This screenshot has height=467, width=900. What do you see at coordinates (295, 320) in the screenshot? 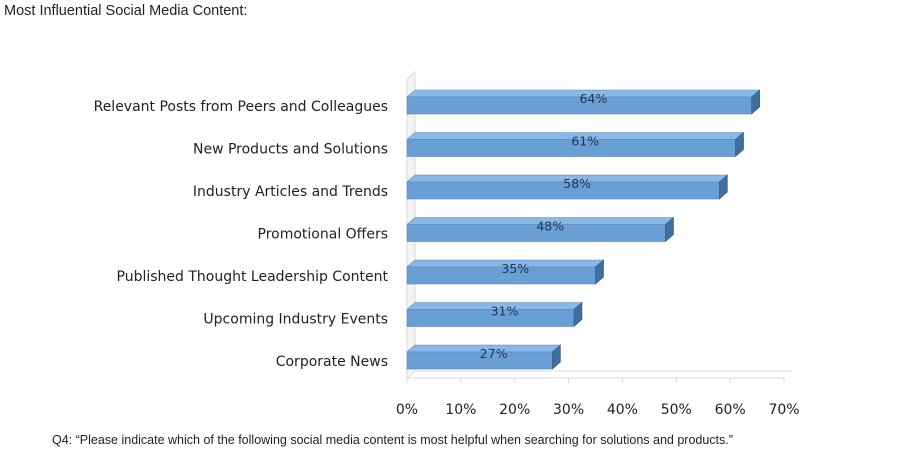
I see `category-label: Upcoming Industry Events` at bounding box center [295, 320].